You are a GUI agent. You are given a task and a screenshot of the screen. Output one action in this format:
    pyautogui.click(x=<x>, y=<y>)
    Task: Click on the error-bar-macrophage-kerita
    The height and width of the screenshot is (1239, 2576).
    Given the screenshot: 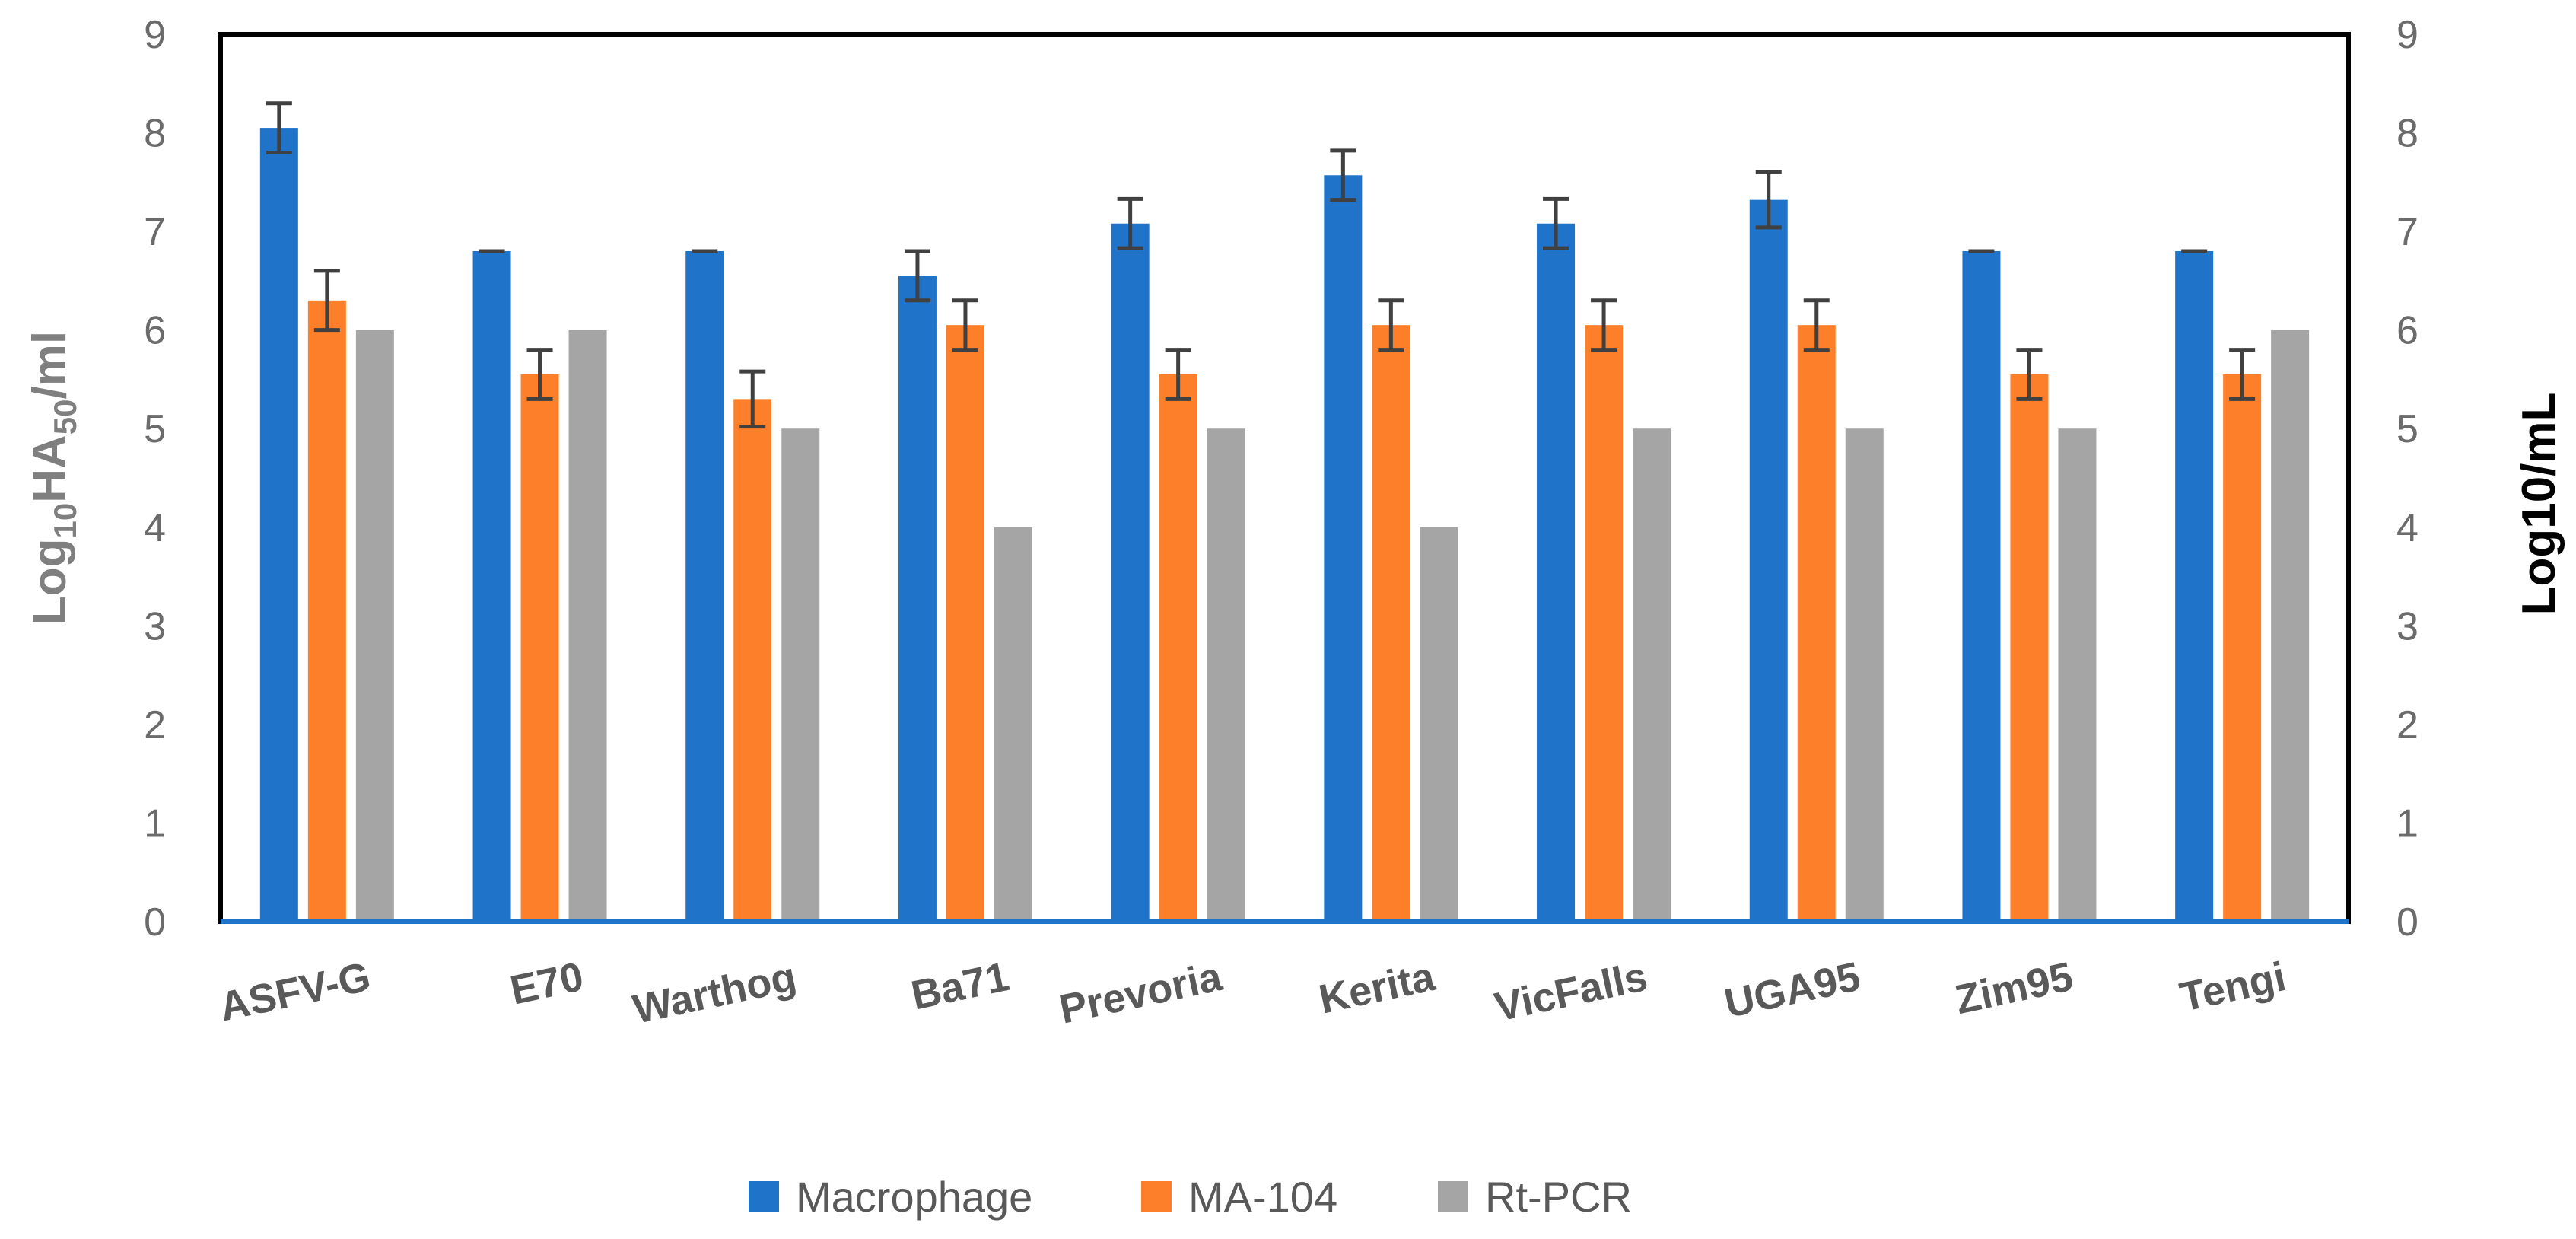 What is the action you would take?
    pyautogui.click(x=1343, y=175)
    